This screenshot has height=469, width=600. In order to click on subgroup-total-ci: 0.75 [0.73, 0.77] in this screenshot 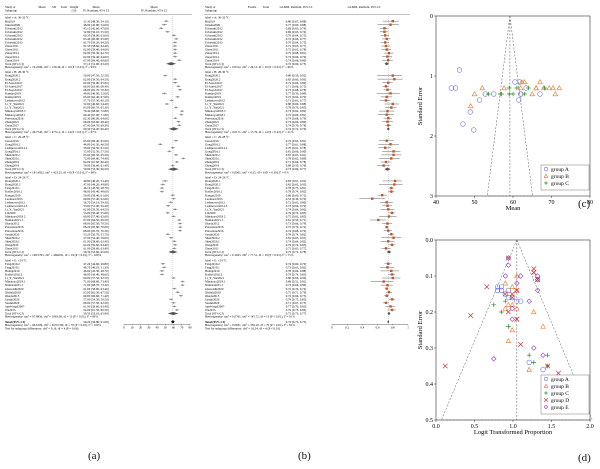, I will do `click(296, 314)`.